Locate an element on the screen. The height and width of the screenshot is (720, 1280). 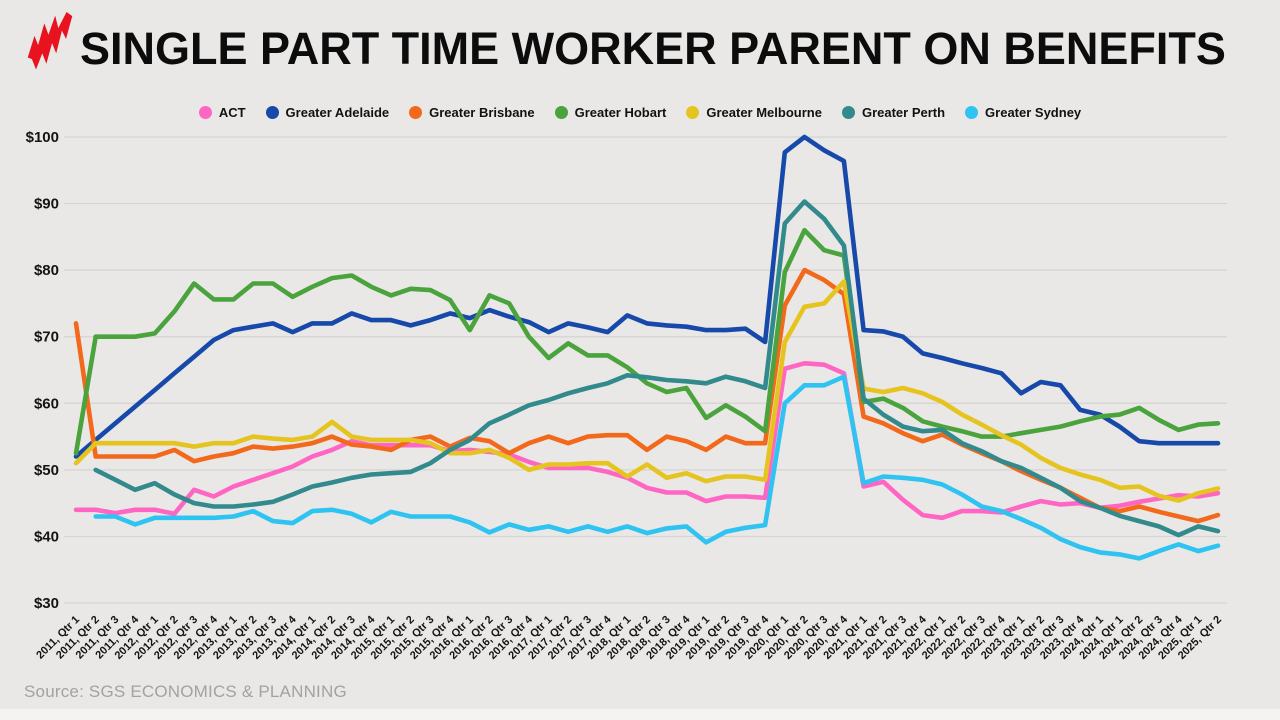
sbs-logo-mark is located at coordinates (50, 41).